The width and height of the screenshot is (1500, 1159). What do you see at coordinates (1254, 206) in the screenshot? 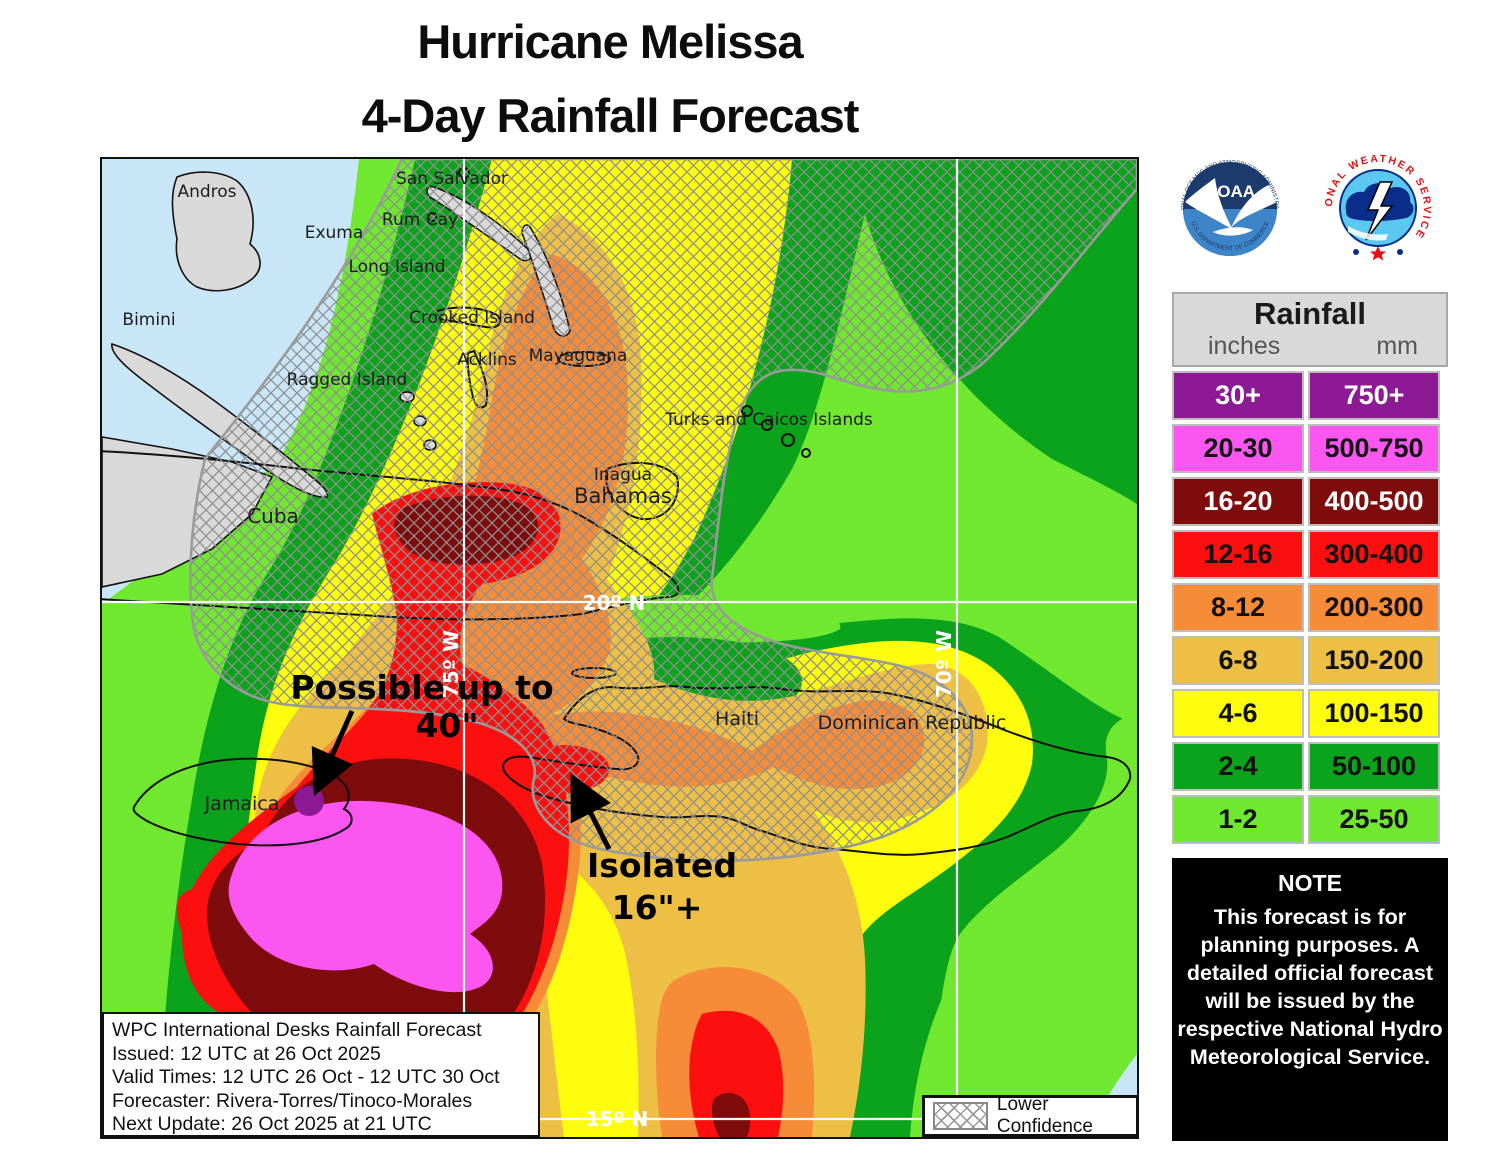
I see `noaa-bird-wing2` at bounding box center [1254, 206].